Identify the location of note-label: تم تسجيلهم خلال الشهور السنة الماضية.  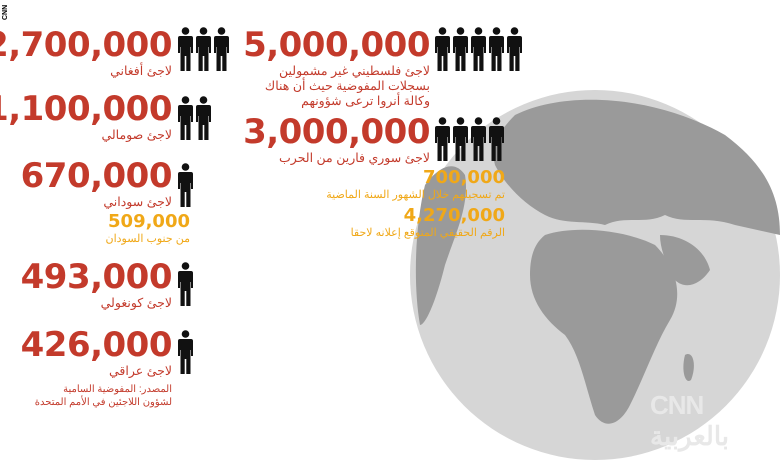
(415, 195).